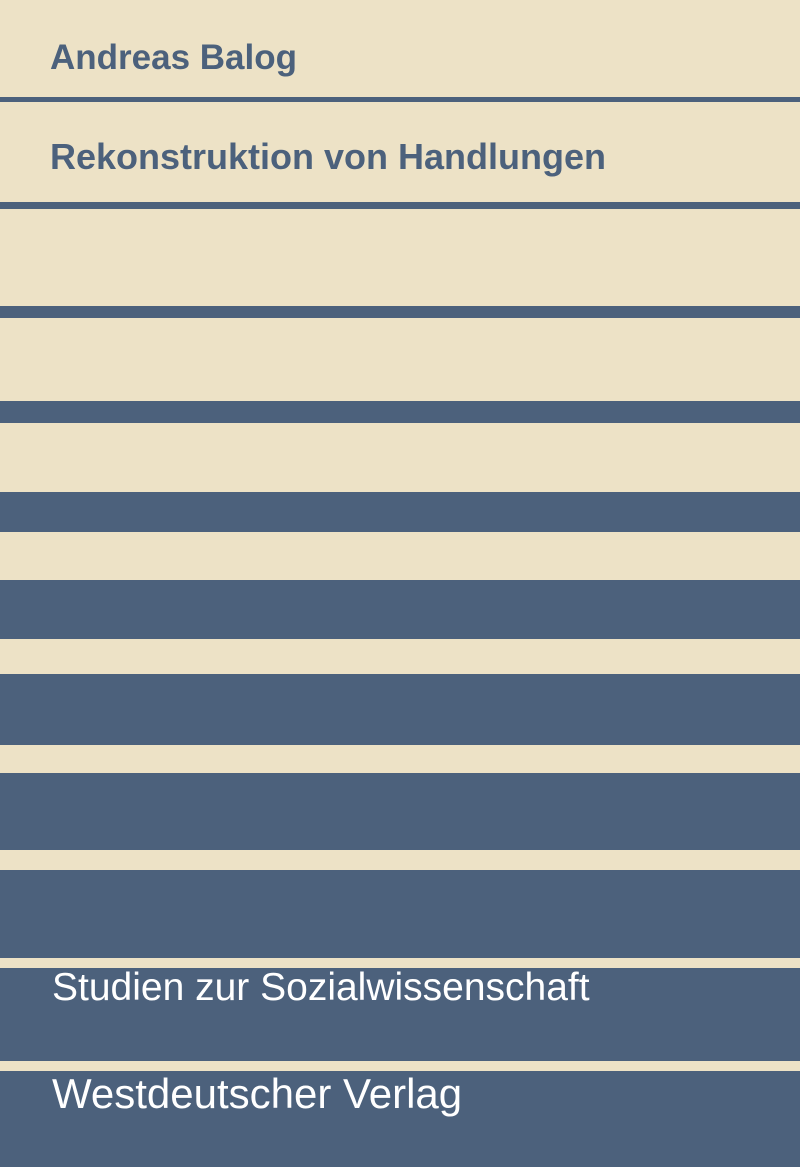 The height and width of the screenshot is (1167, 800). Describe the element at coordinates (321, 987) in the screenshot. I see `series-name: Studien zur Sozialwissenschaft` at that location.